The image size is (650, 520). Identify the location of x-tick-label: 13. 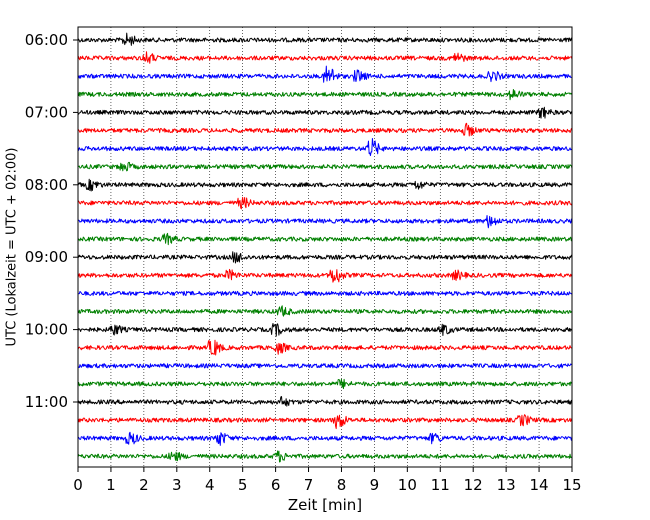
(506, 485).